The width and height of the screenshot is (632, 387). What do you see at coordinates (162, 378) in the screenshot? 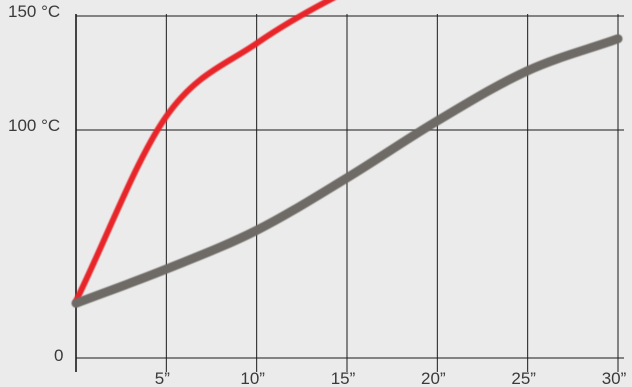
I see `x-tick-label: 5”` at bounding box center [162, 378].